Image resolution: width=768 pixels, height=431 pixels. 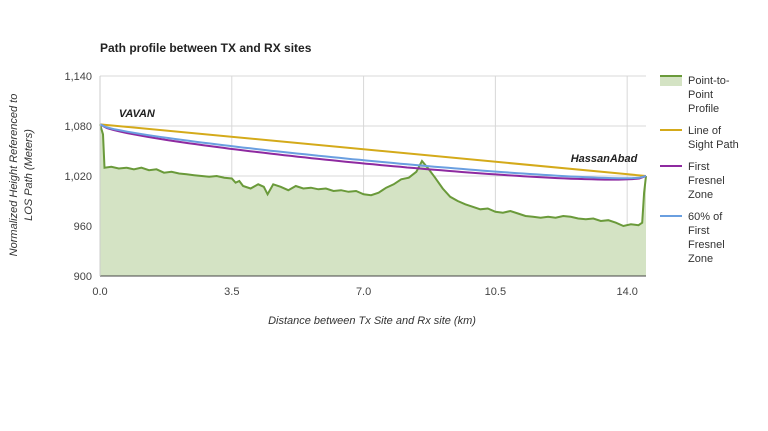 I want to click on site-annotation: HassanAbad, so click(x=604, y=159).